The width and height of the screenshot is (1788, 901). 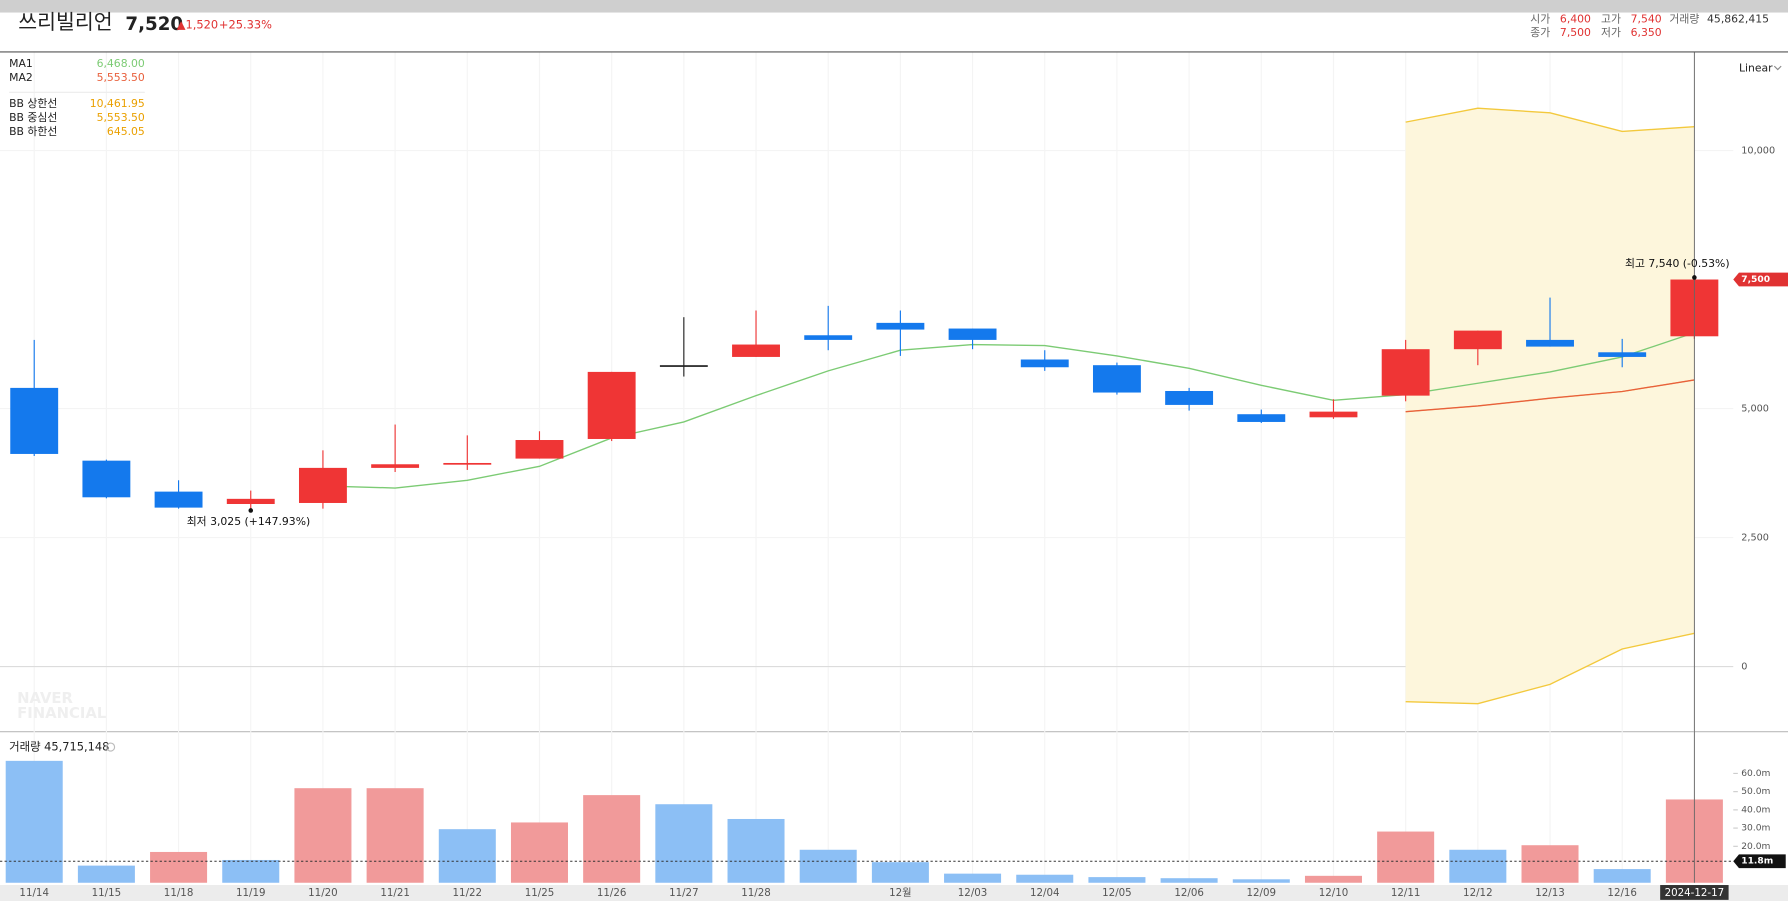 I want to click on legend-name: BB 상한선, so click(x=33, y=103).